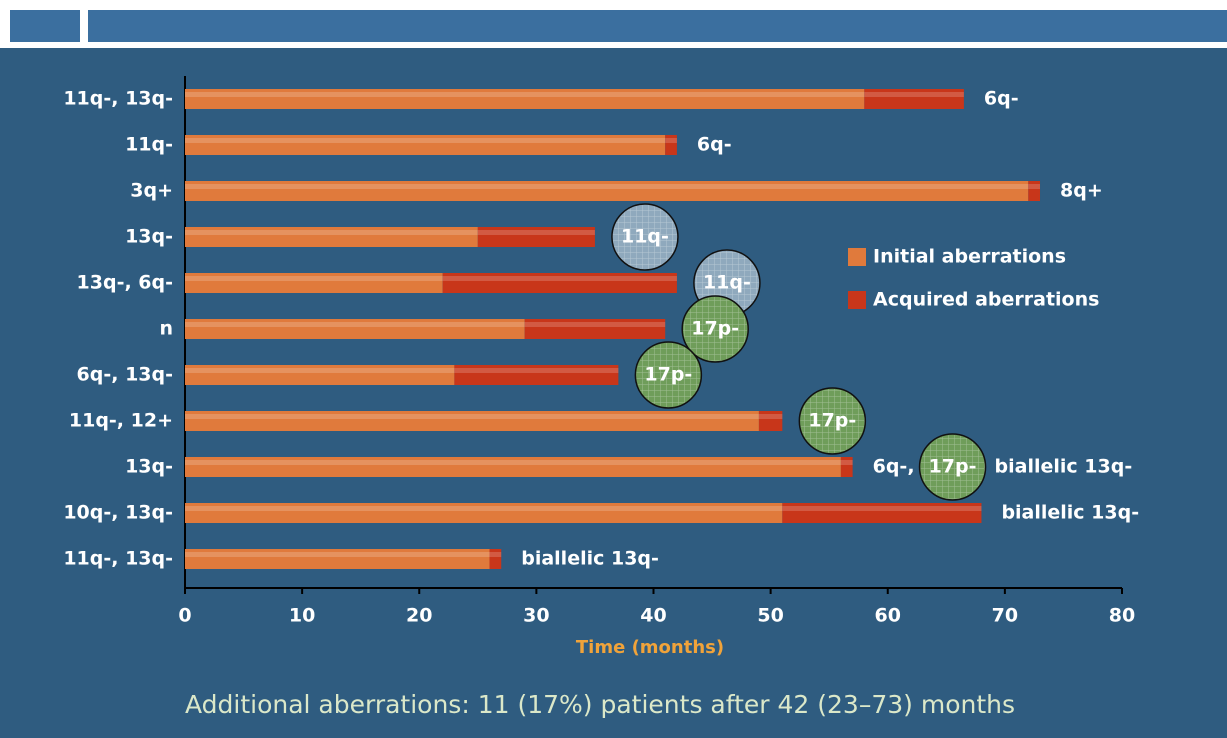 The width and height of the screenshot is (1227, 738). Describe the element at coordinates (986, 300) in the screenshot. I see `legend-label: Acquired aberrations` at that location.